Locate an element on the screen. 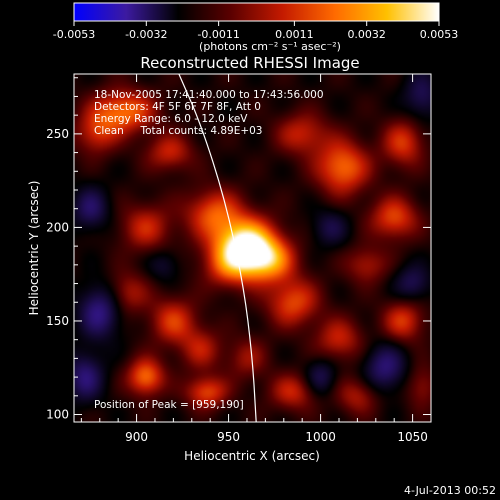  colorbar-tick-label: -0.0011 is located at coordinates (218, 34).